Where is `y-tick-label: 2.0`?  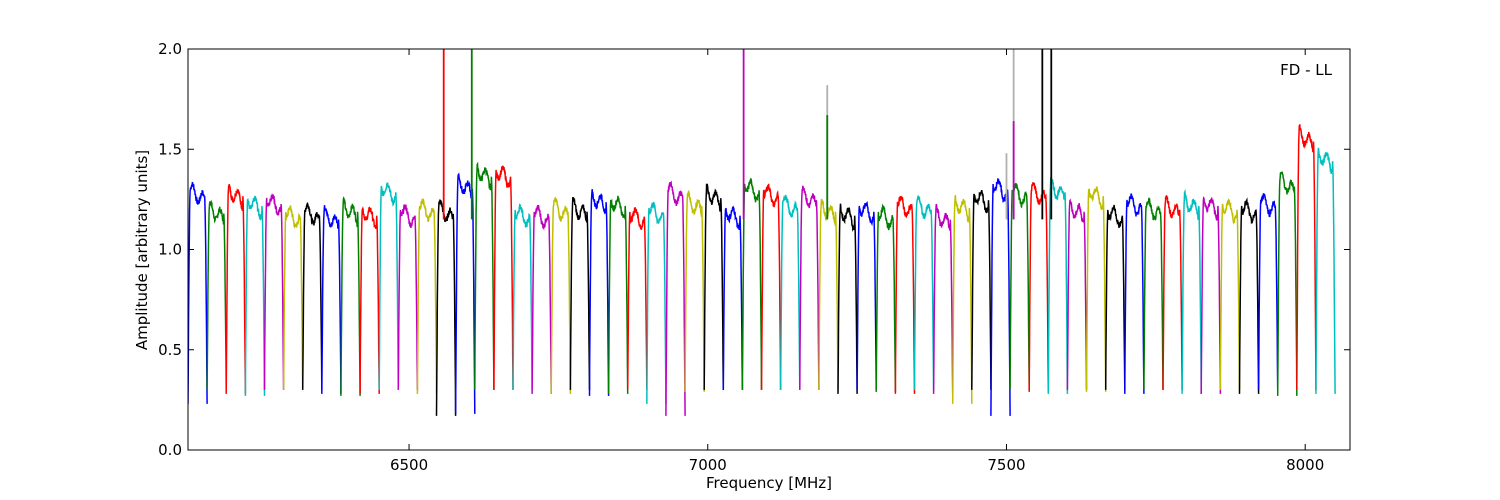 y-tick-label: 2.0 is located at coordinates (170, 49).